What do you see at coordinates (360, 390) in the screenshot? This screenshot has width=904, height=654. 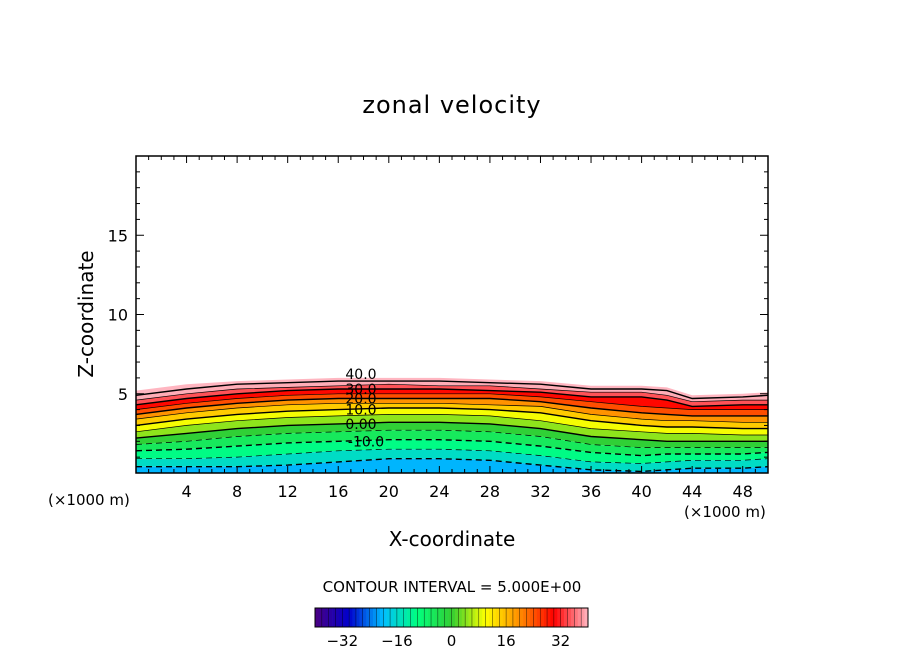 I see `contour-label: 30.0` at bounding box center [360, 390].